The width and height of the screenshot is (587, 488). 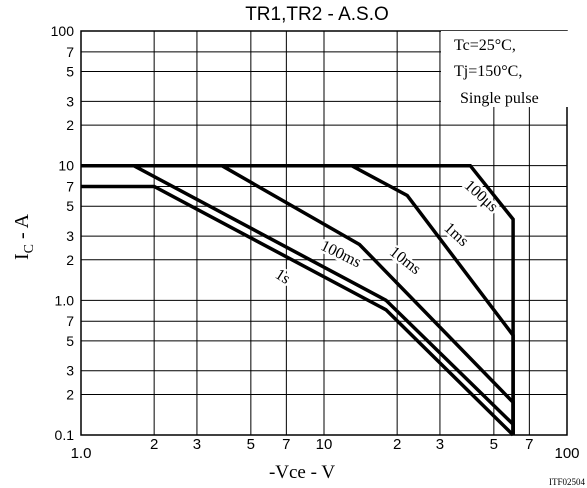 I want to click on x-axis-label: -Vce - V, so click(x=302, y=472).